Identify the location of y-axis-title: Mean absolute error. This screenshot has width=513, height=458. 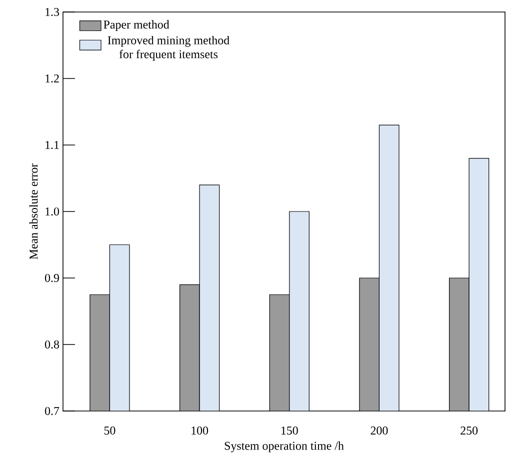
(33, 211).